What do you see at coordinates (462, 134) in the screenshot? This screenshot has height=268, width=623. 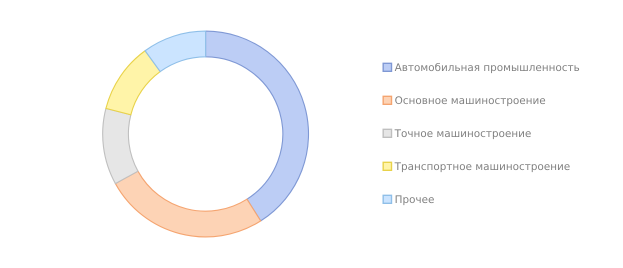 I see `legend-label: Точное машиностроение` at bounding box center [462, 134].